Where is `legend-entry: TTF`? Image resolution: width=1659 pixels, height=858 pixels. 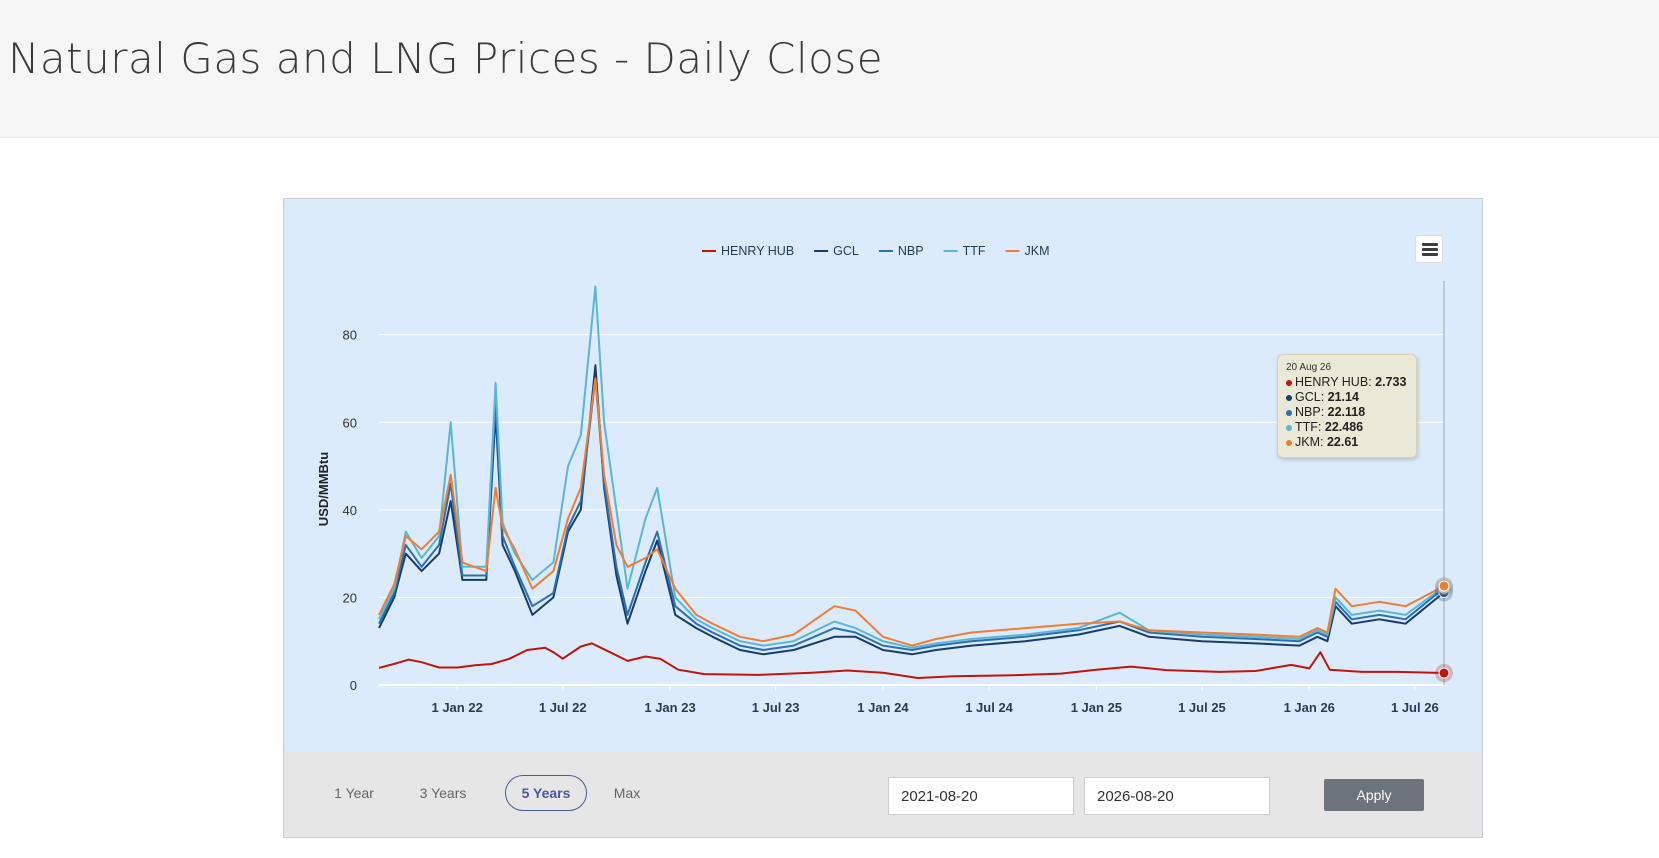
legend-entry: TTF is located at coordinates (974, 251).